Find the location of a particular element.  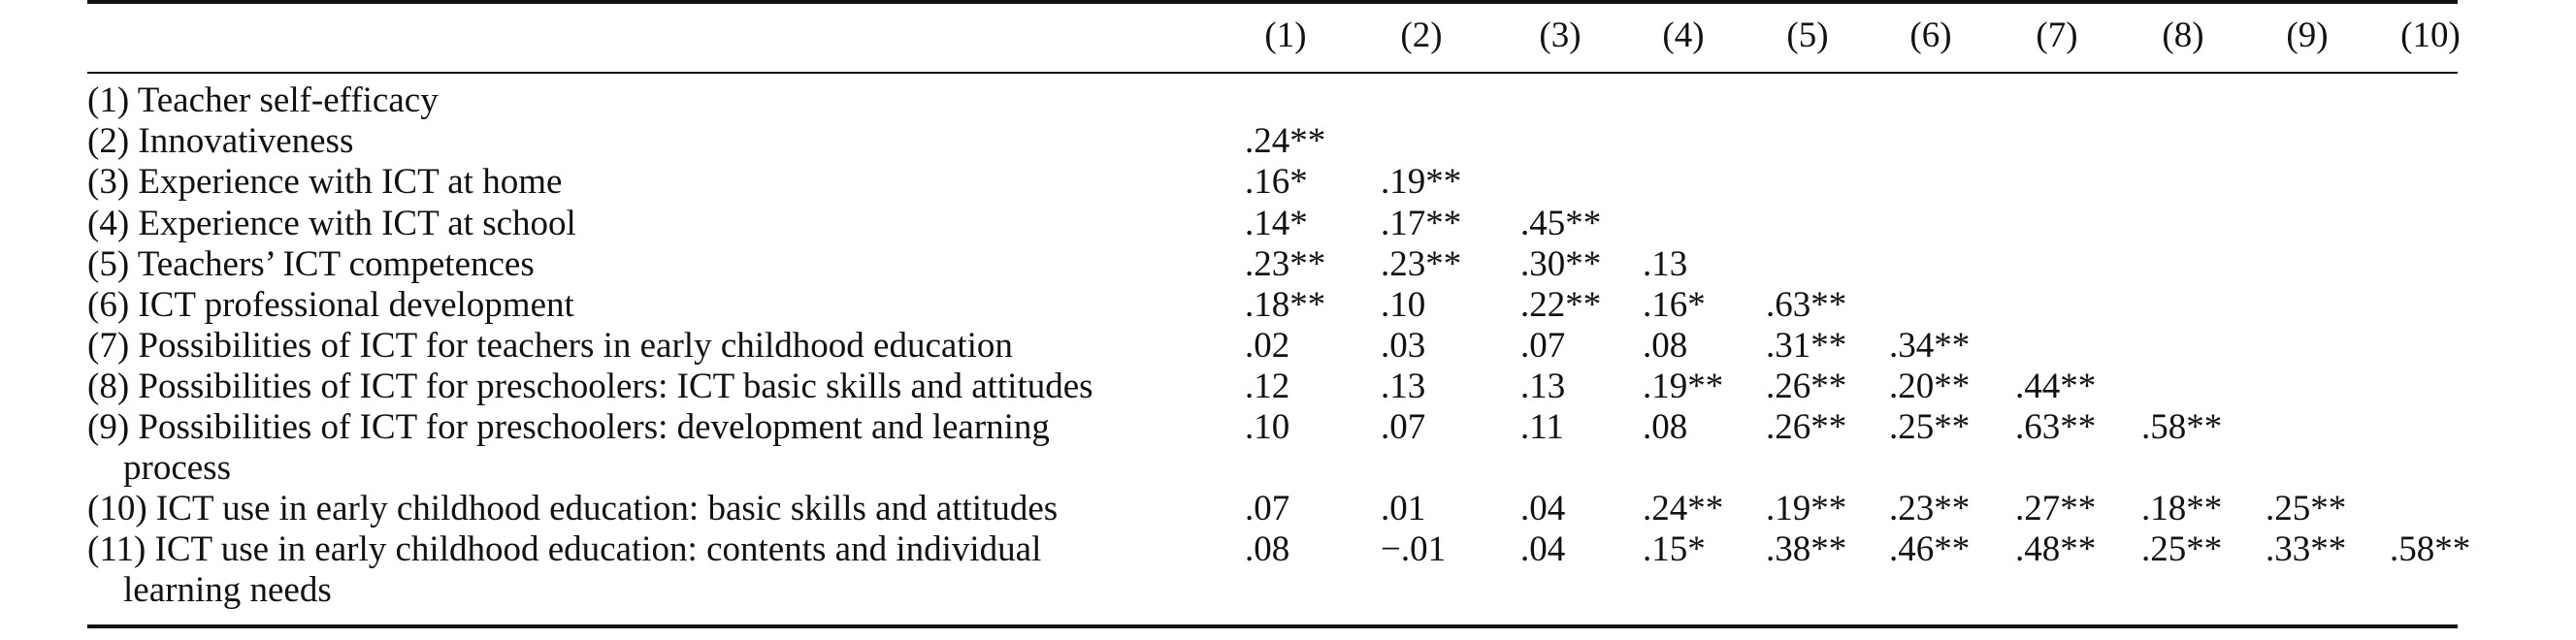

column-header: (9) is located at coordinates (2307, 35).